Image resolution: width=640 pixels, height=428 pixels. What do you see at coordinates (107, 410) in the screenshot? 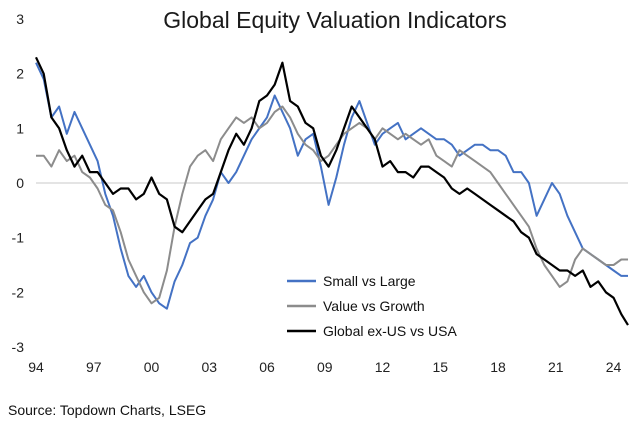
I see `source-note: Source: Topdown Charts, LSEG` at bounding box center [107, 410].